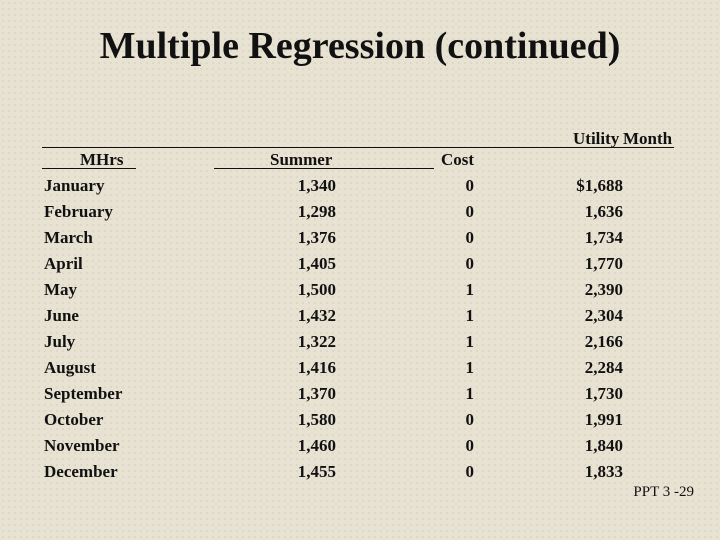  What do you see at coordinates (61, 289) in the screenshot?
I see `month-cell: May` at bounding box center [61, 289].